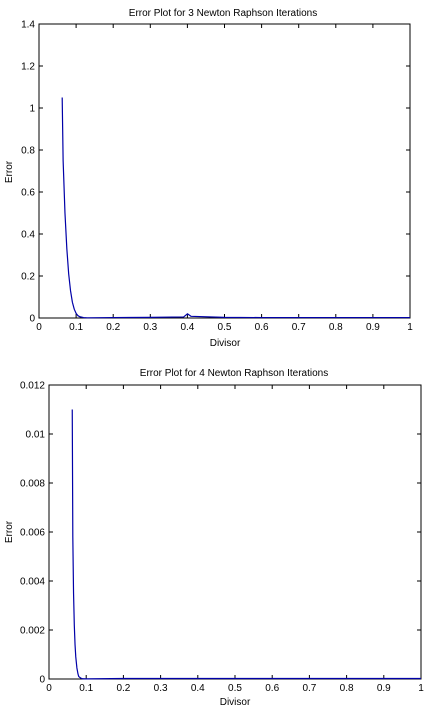  Describe the element at coordinates (28, 277) in the screenshot. I see `y-tick-label: 0.2` at that location.